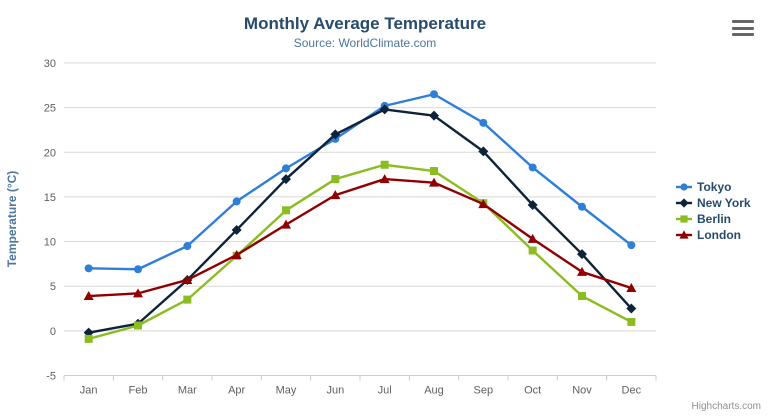 This screenshot has height=416, width=769. What do you see at coordinates (286, 391) in the screenshot?
I see `svg-text: May` at bounding box center [286, 391].